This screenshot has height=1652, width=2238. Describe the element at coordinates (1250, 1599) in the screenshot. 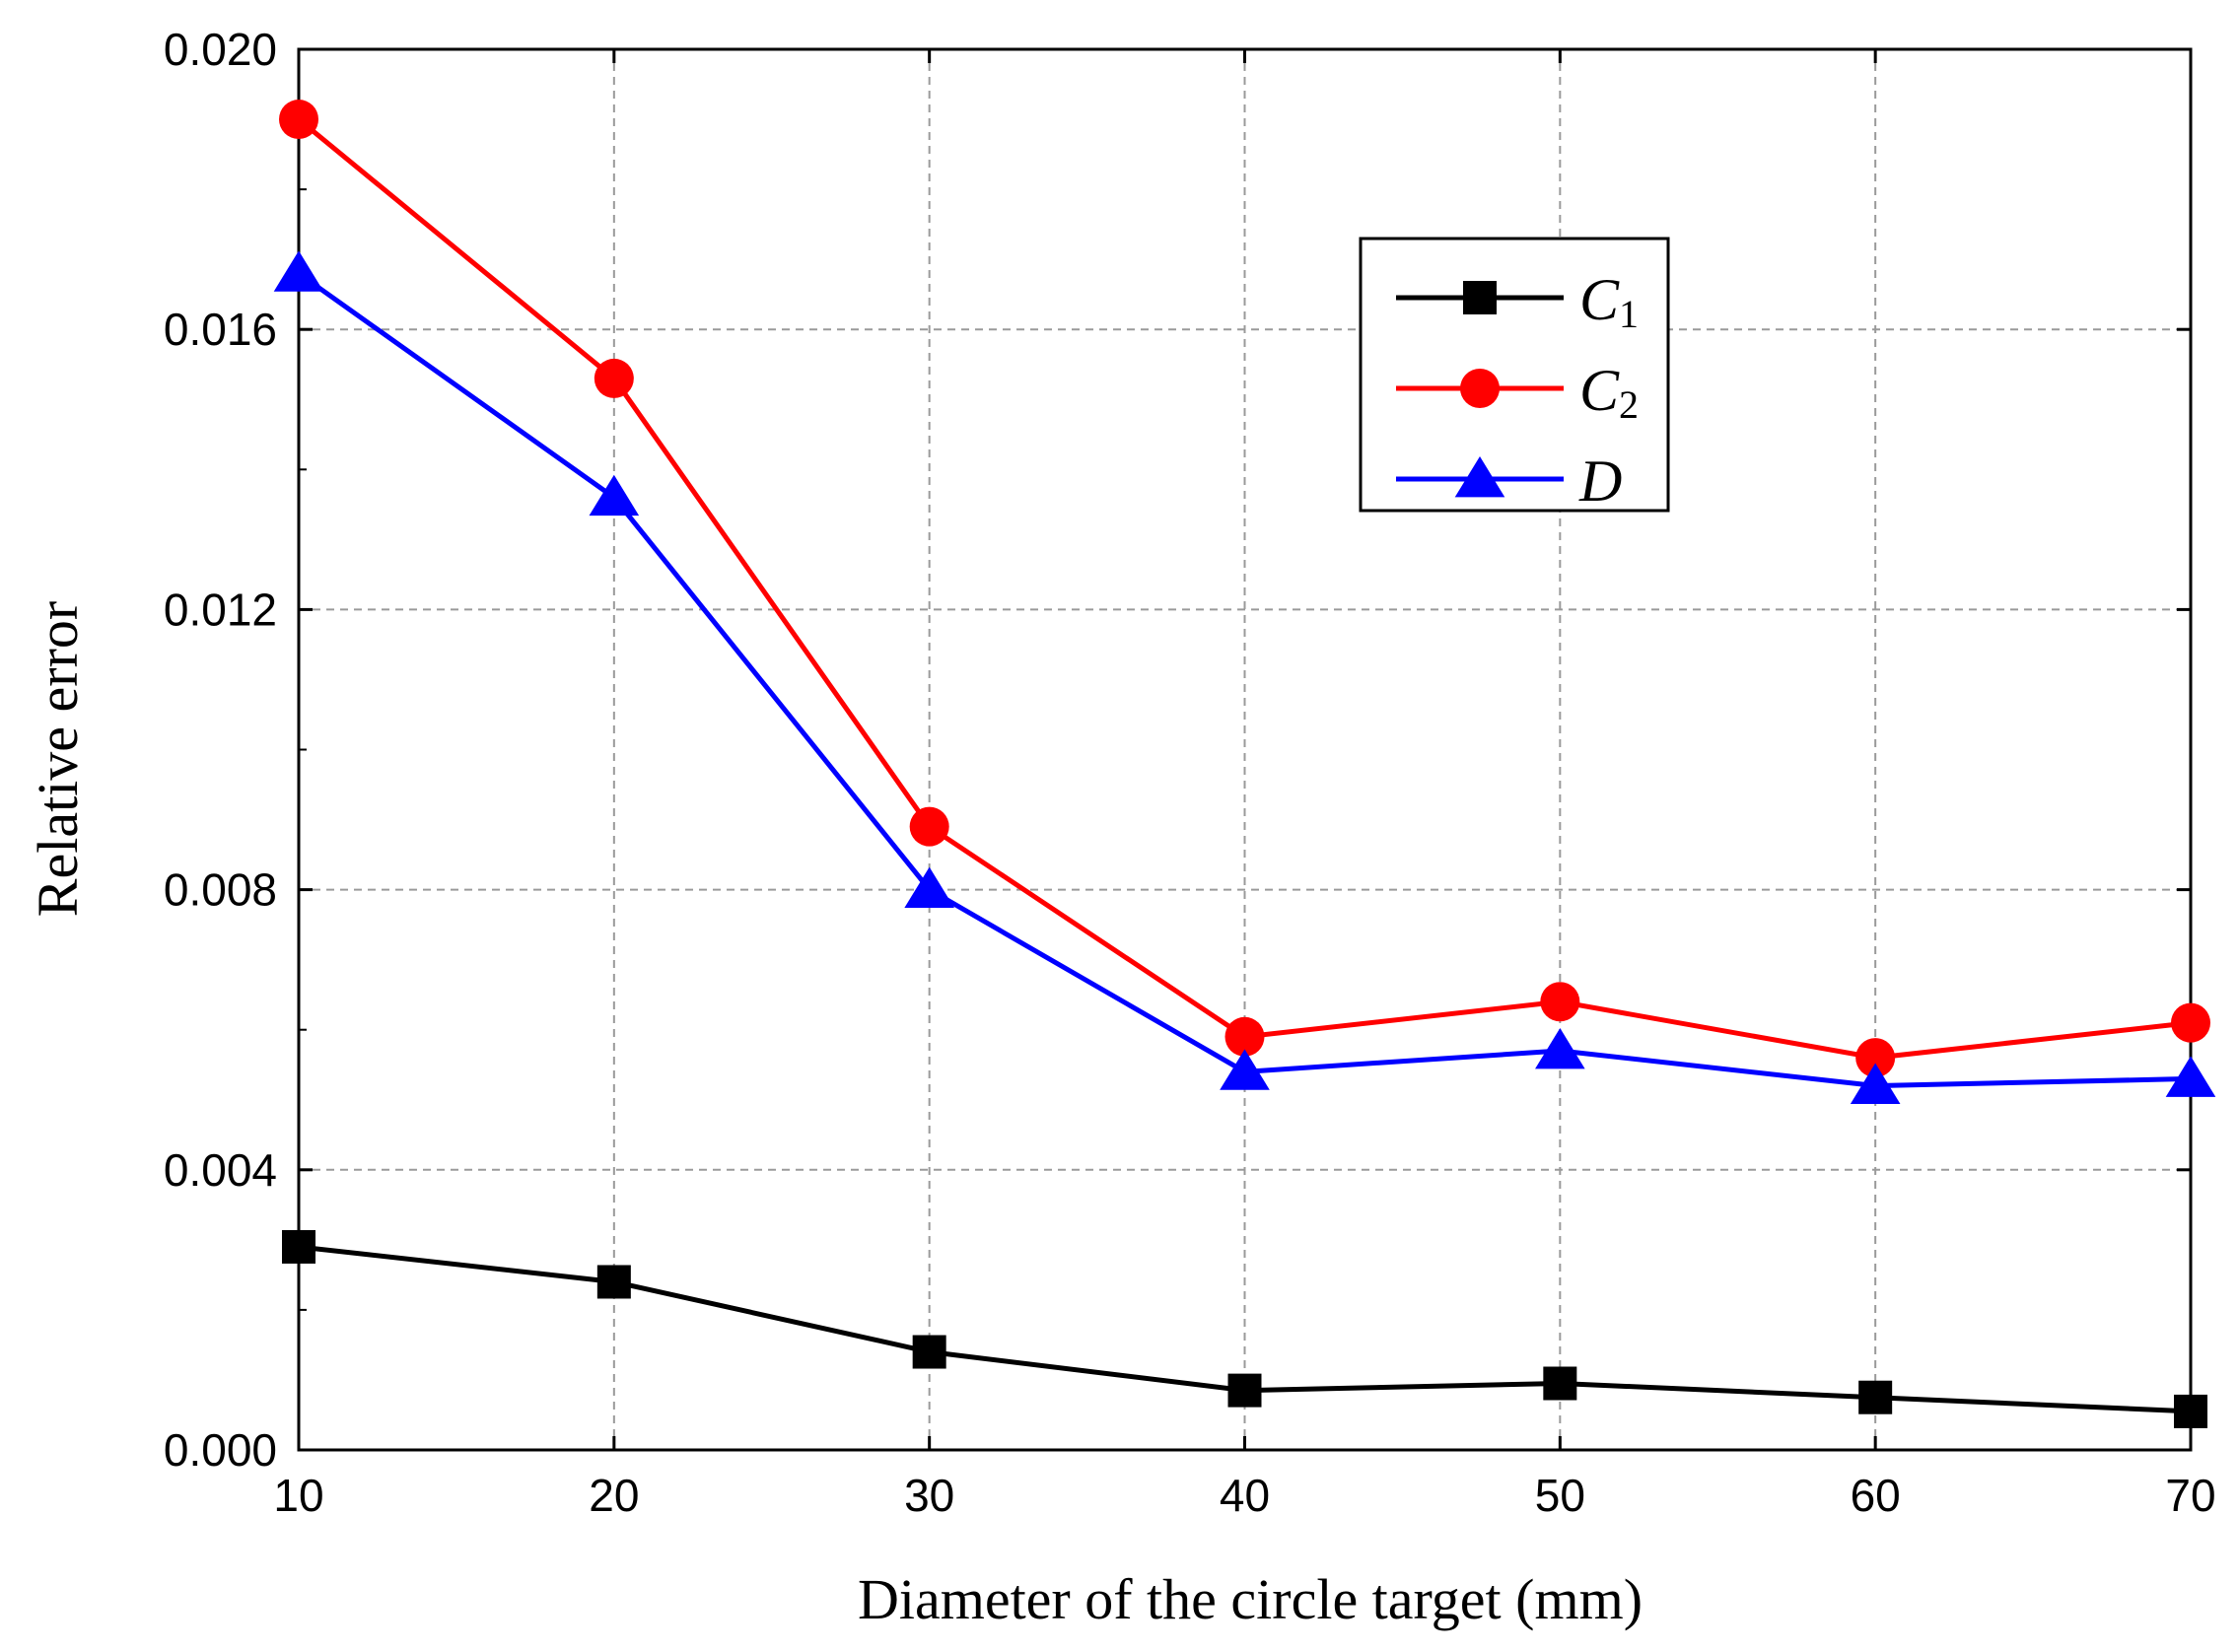

I see `x-axis-title: Diameter of the circle target (mm)` at that location.